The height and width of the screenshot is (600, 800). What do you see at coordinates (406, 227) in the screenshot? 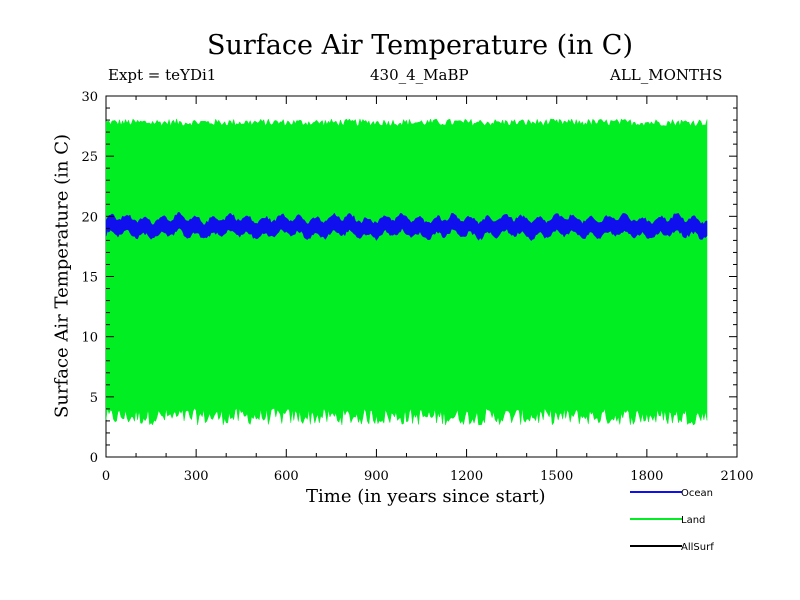
I see `series-ocean-band` at bounding box center [406, 227].